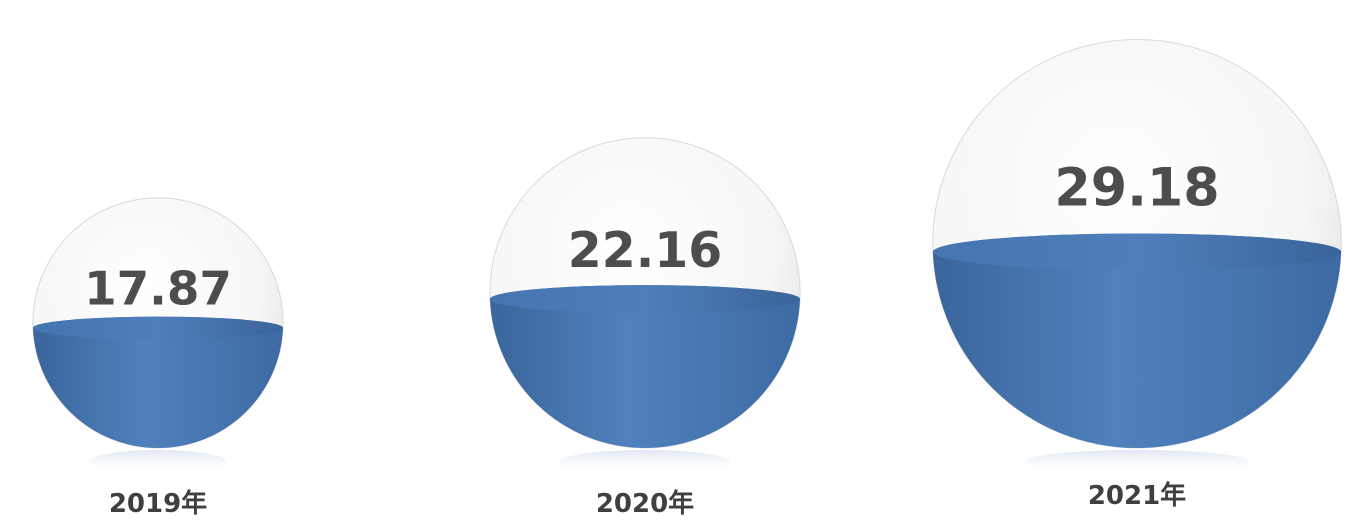 This screenshot has height=524, width=1351. What do you see at coordinates (158, 503) in the screenshot?
I see `year-label: 2019年` at bounding box center [158, 503].